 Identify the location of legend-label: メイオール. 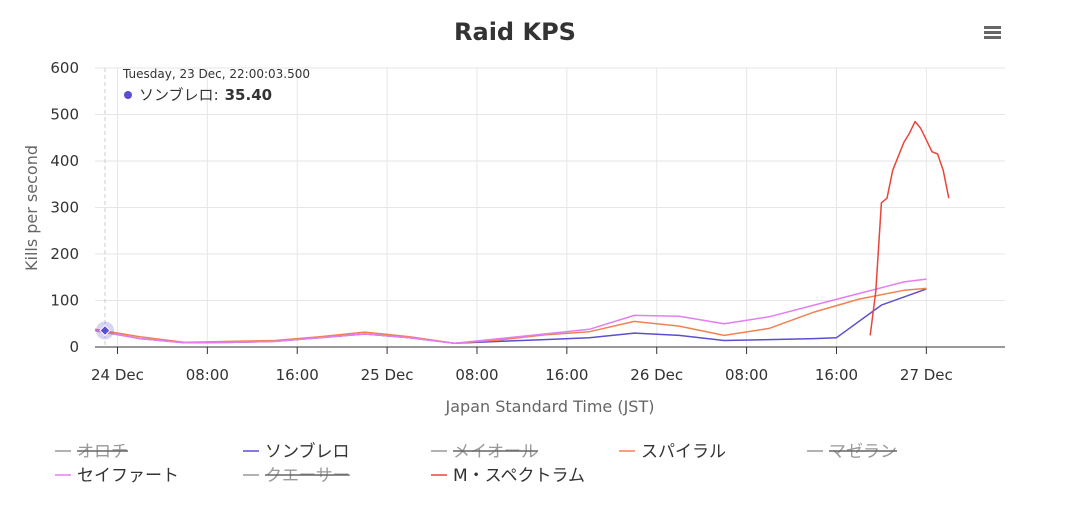
(495, 452).